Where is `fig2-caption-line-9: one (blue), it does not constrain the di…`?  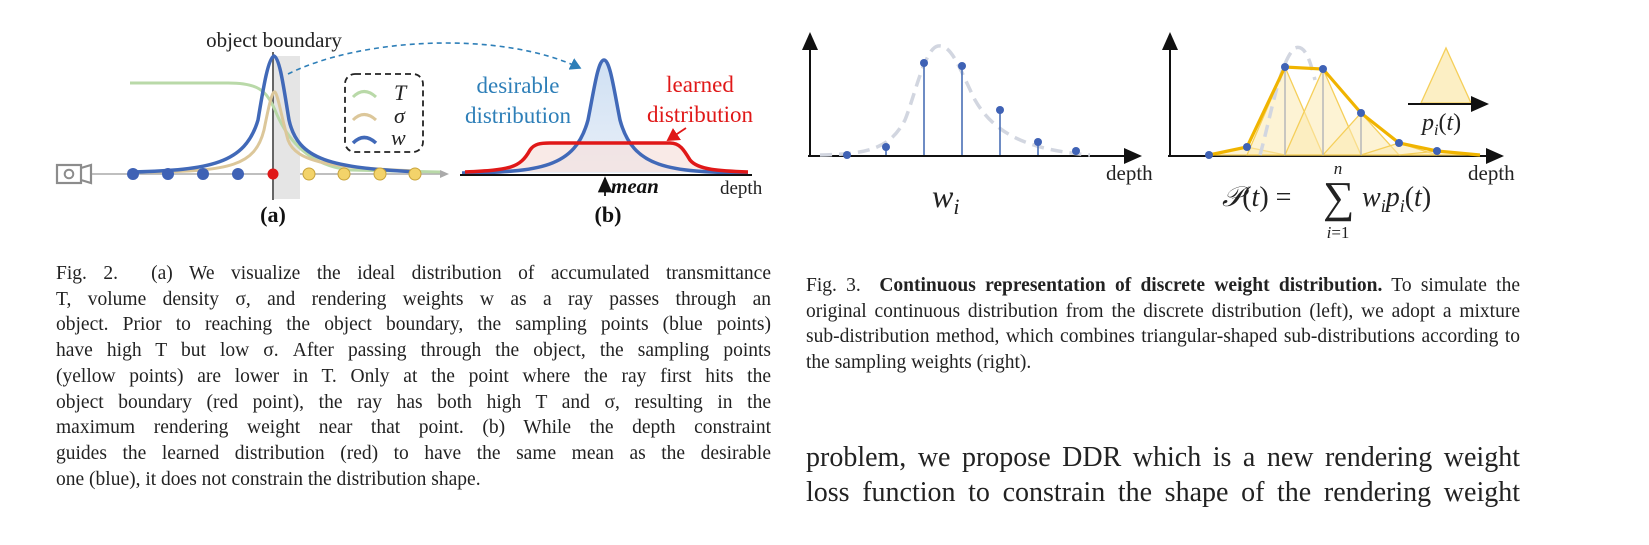
fig2-caption-line-9: one (blue), it does not constrain the di… is located at coordinates (268, 479).